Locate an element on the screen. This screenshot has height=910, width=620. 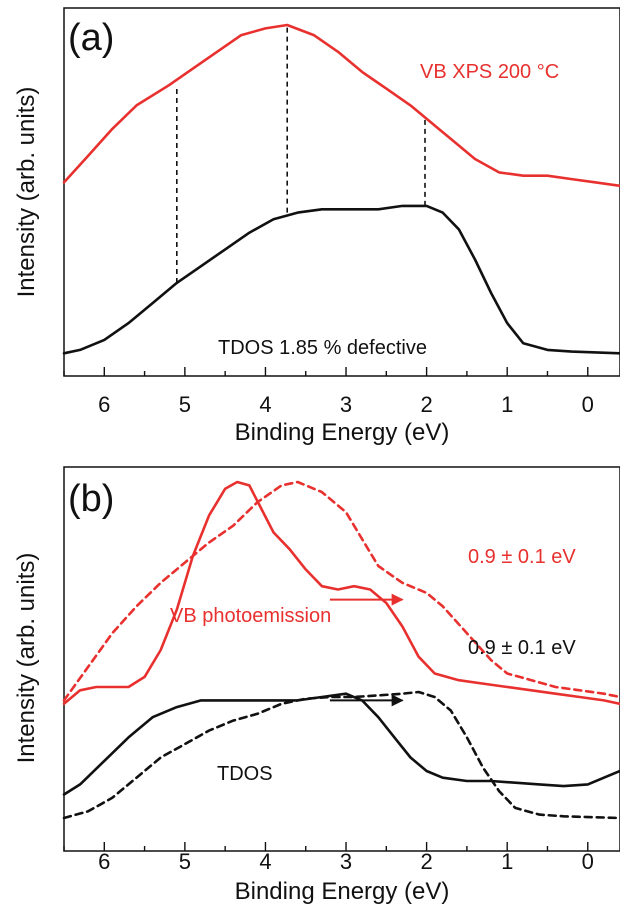
annotation-shift-black: 0.9 ± 0.1 eV is located at coordinates (522, 648).